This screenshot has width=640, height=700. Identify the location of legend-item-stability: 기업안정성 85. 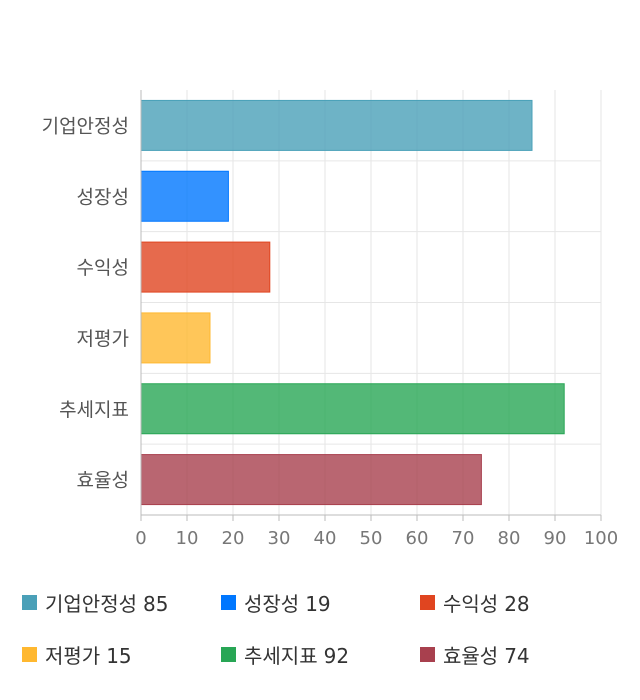
(95, 602).